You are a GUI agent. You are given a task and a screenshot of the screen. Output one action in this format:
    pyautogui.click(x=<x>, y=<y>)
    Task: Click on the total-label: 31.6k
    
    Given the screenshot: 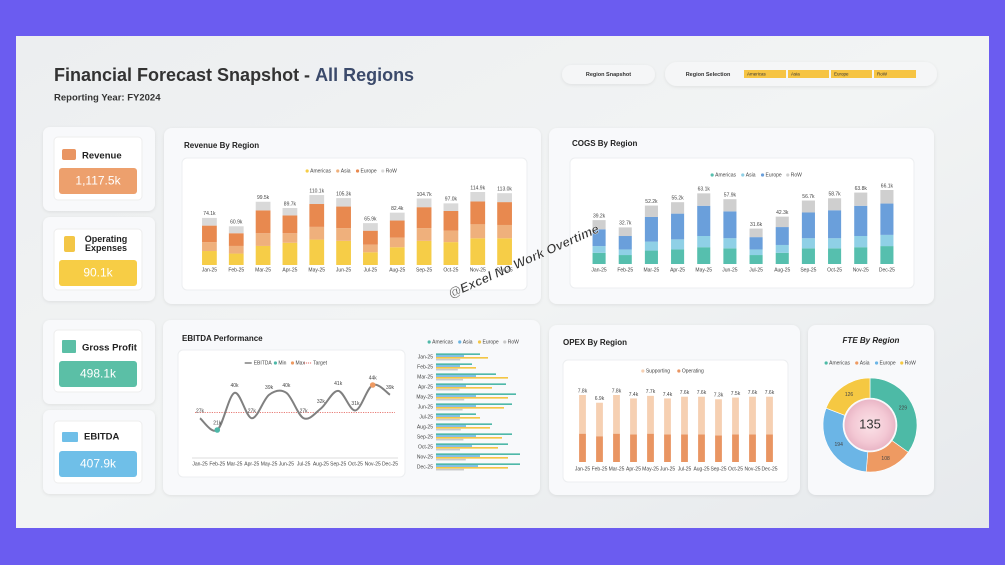 What is the action you would take?
    pyautogui.click(x=756, y=225)
    